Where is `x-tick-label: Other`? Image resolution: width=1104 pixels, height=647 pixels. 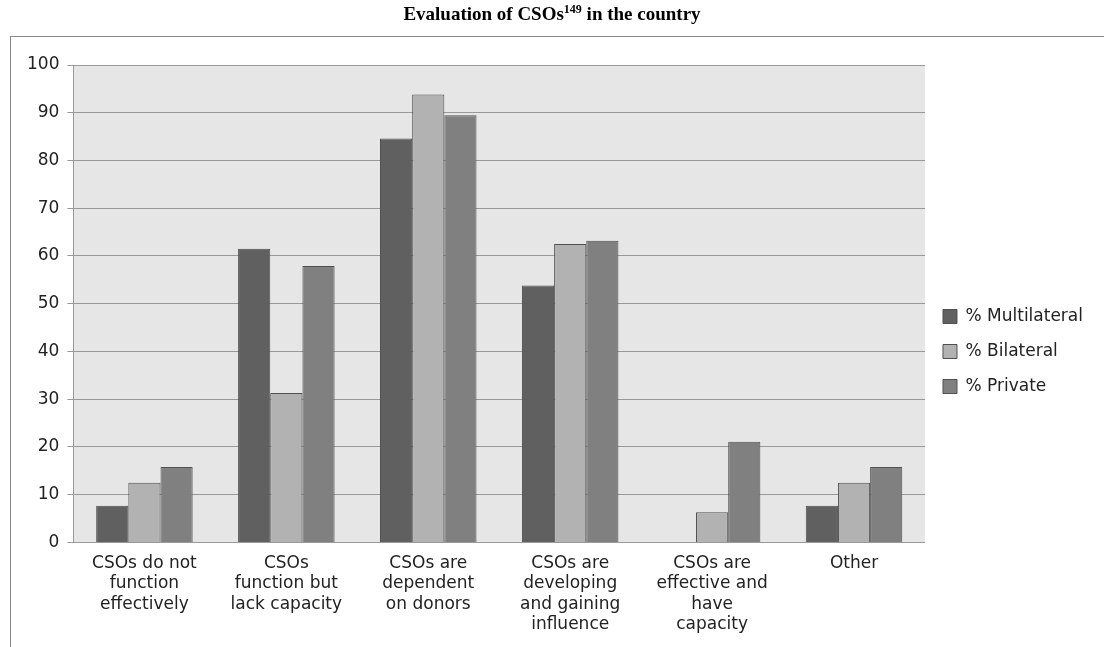 x-tick-label: Other is located at coordinates (854, 562).